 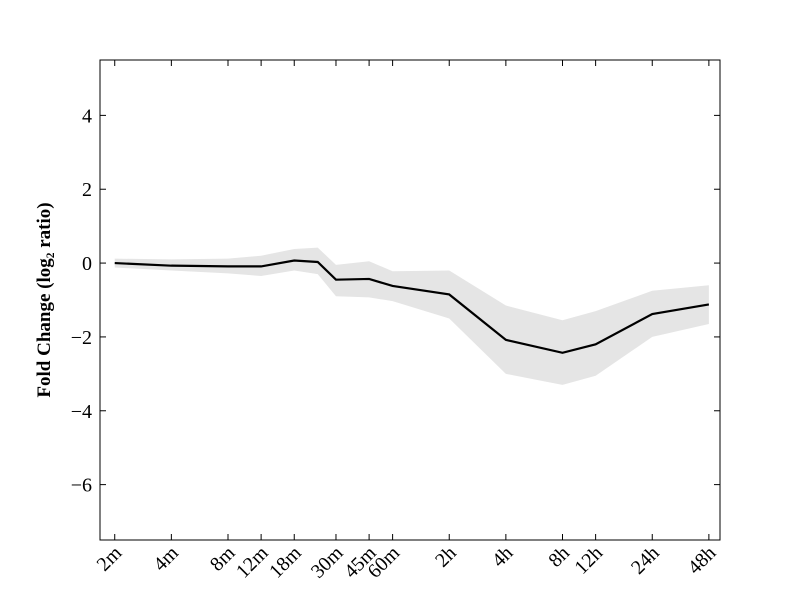 I want to click on y-tick-label: 2, so click(x=87, y=190).